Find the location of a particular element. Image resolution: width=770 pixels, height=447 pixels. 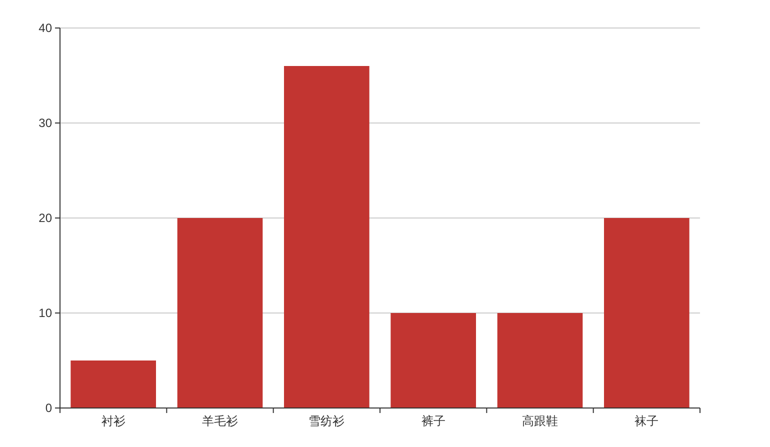

y-tick-label: 10 is located at coordinates (45, 313).